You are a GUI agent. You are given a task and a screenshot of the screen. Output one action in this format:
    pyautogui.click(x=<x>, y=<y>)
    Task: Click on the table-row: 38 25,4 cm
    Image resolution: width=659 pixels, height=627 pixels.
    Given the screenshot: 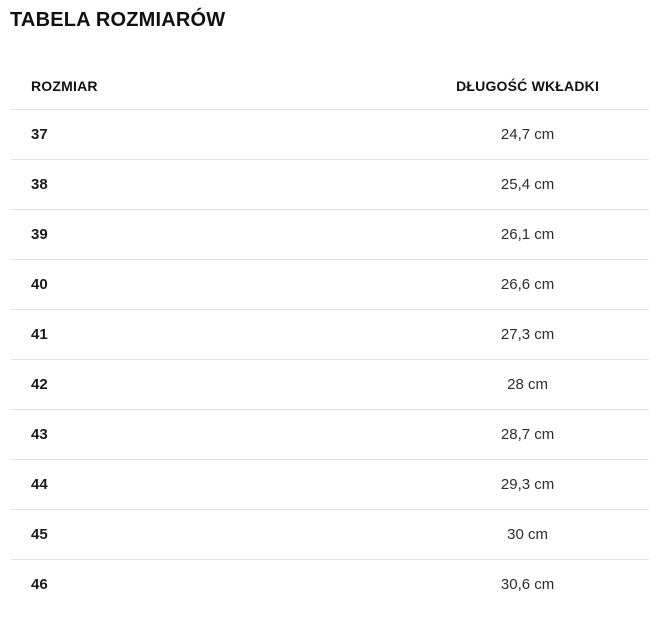 What is the action you would take?
    pyautogui.click(x=329, y=184)
    